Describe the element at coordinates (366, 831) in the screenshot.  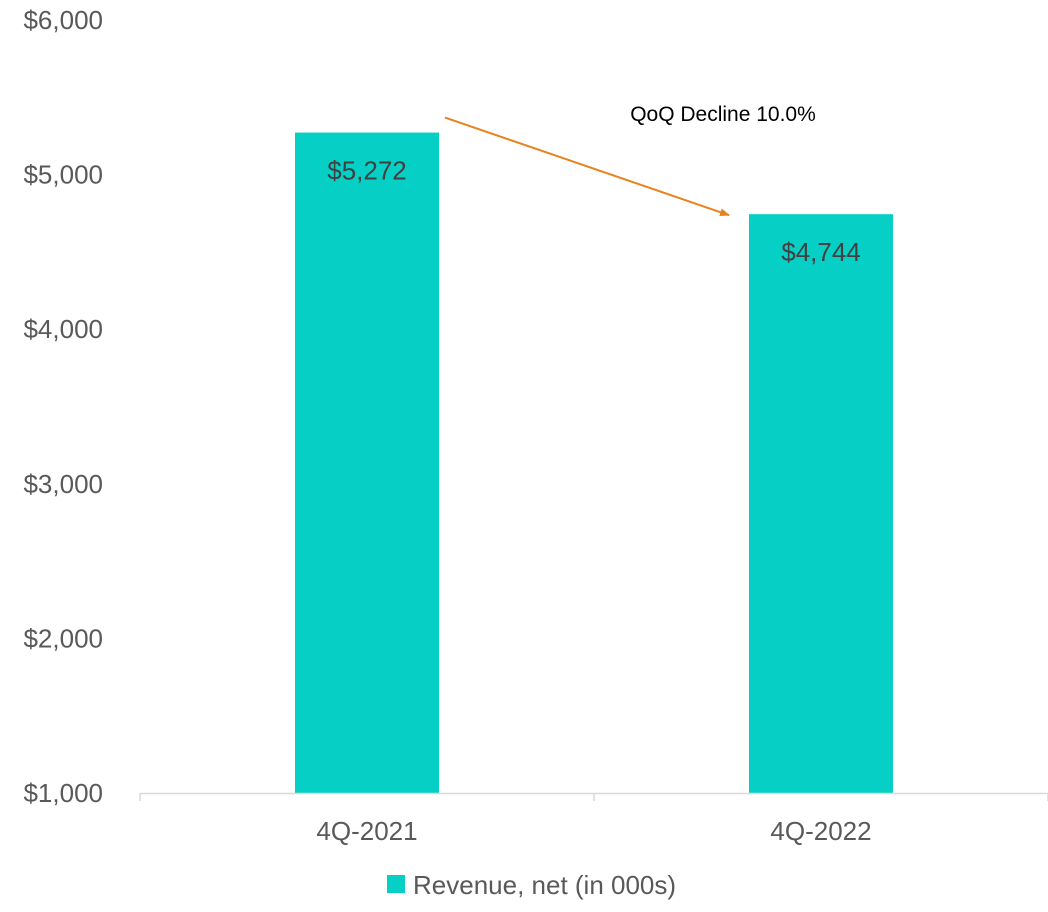
I see `x-tick-label: 4Q-2021` at that location.